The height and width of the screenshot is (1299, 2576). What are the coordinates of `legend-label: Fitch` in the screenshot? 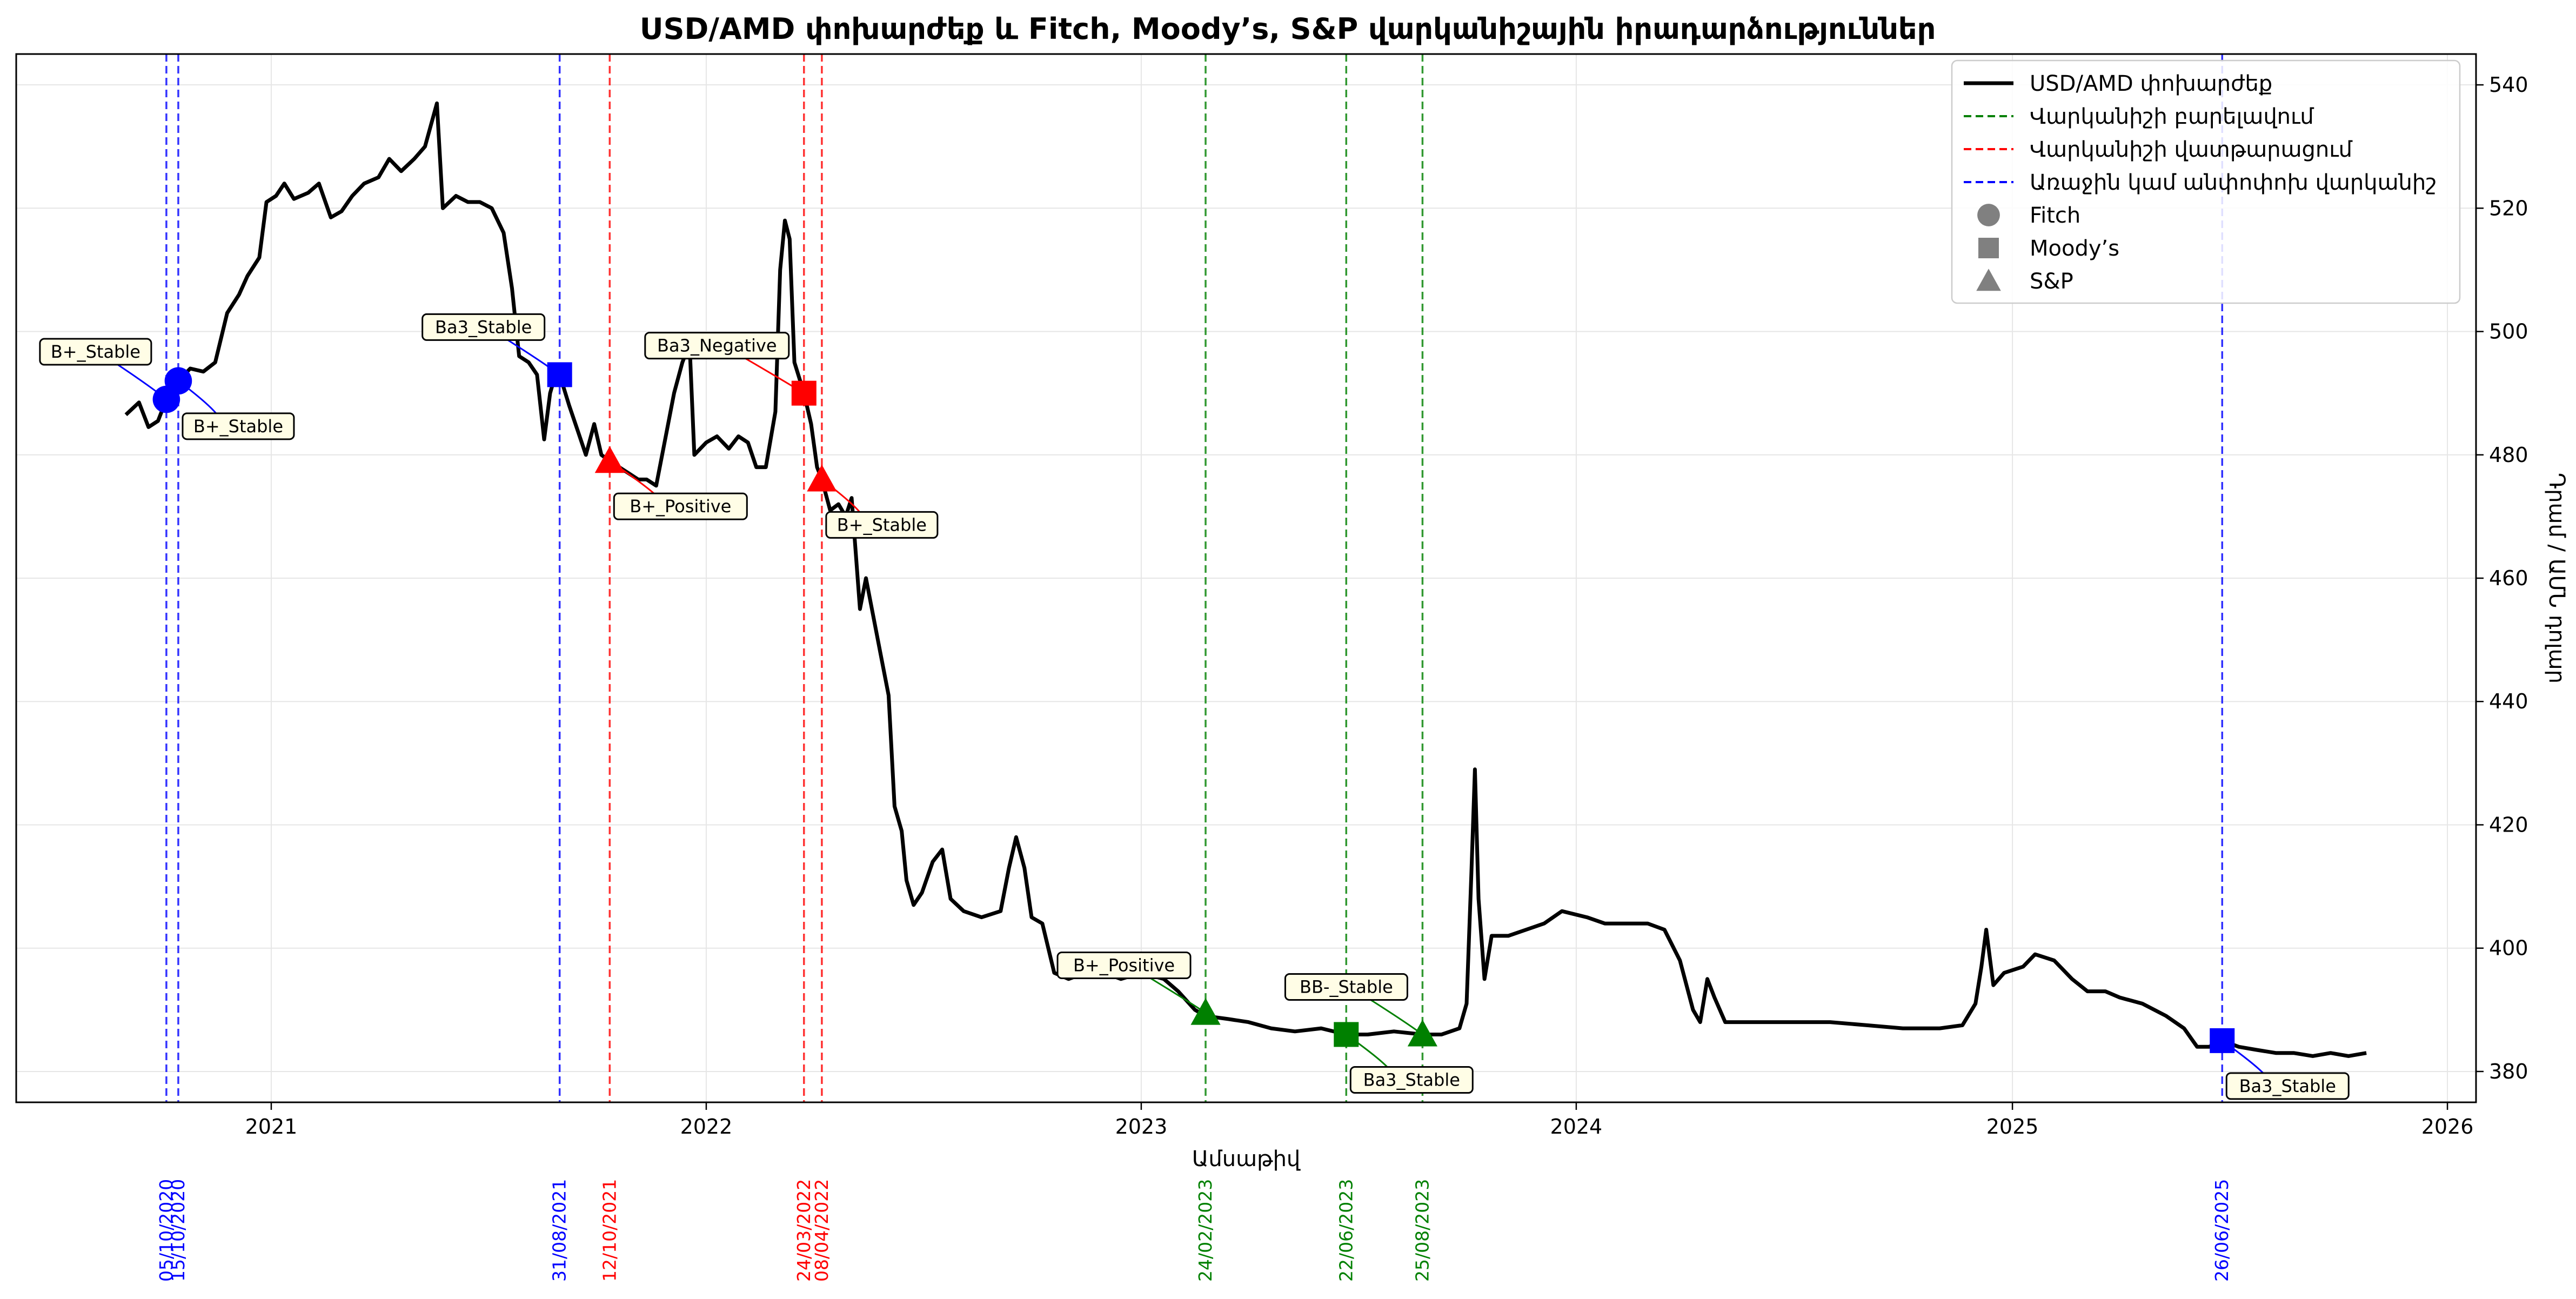 It's located at (2055, 215).